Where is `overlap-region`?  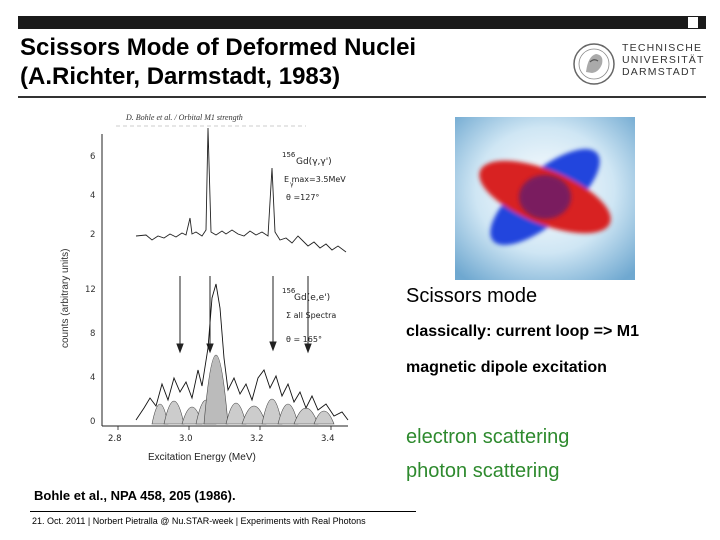 overlap-region is located at coordinates (545, 197).